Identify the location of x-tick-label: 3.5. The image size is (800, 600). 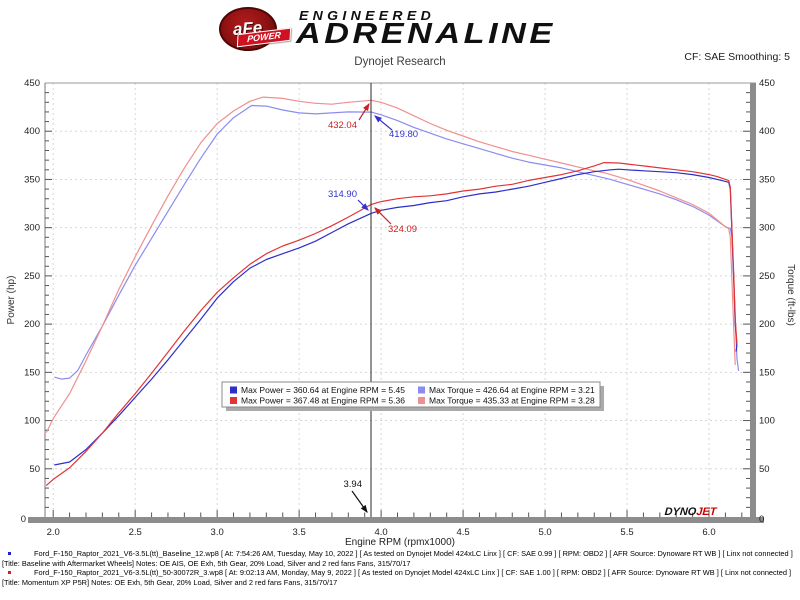
(299, 532).